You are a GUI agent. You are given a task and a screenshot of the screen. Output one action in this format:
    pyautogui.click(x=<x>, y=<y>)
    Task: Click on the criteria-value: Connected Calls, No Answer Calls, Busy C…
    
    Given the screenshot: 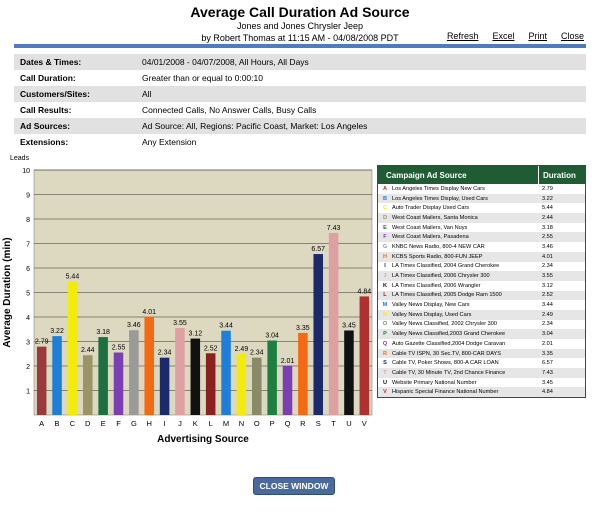 What is the action you would take?
    pyautogui.click(x=229, y=110)
    